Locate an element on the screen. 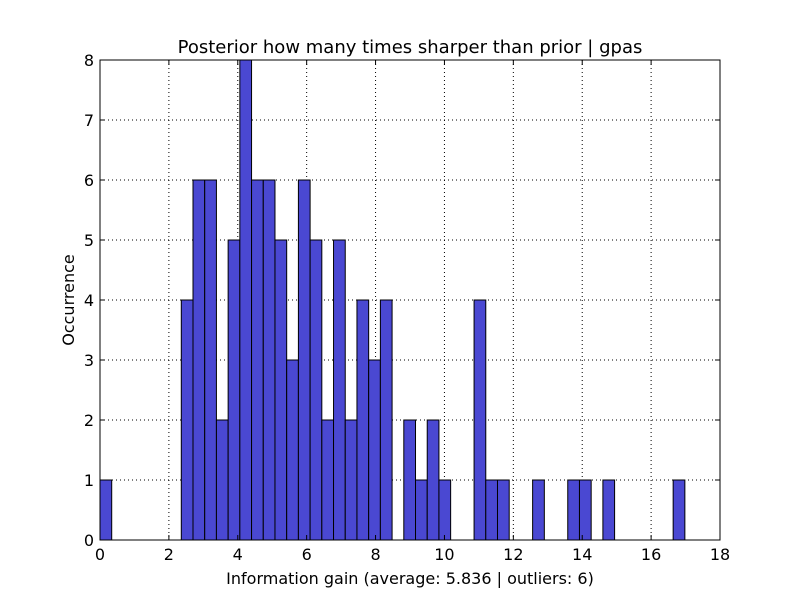  x-tick-label: 4 is located at coordinates (238, 554).